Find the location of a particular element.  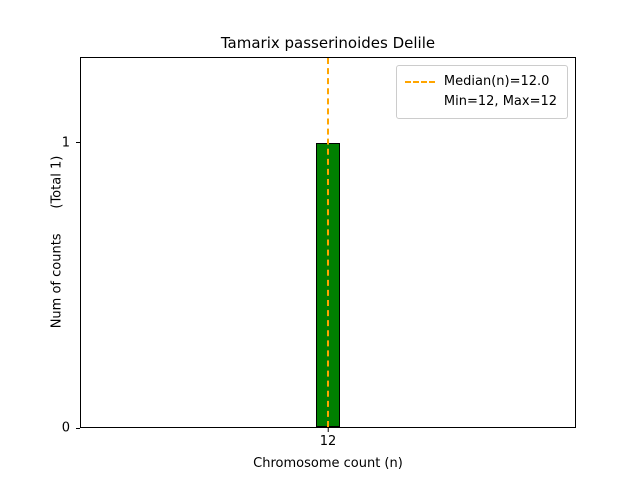

legend-row-median: Median(n)=12.0 is located at coordinates (480, 82).